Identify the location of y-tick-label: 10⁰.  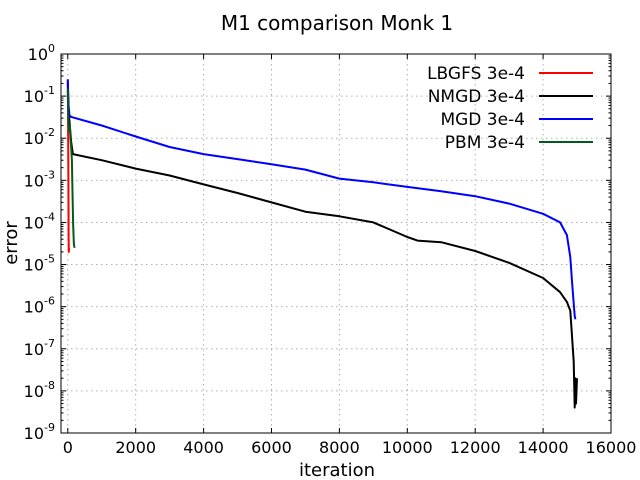
(41, 53).